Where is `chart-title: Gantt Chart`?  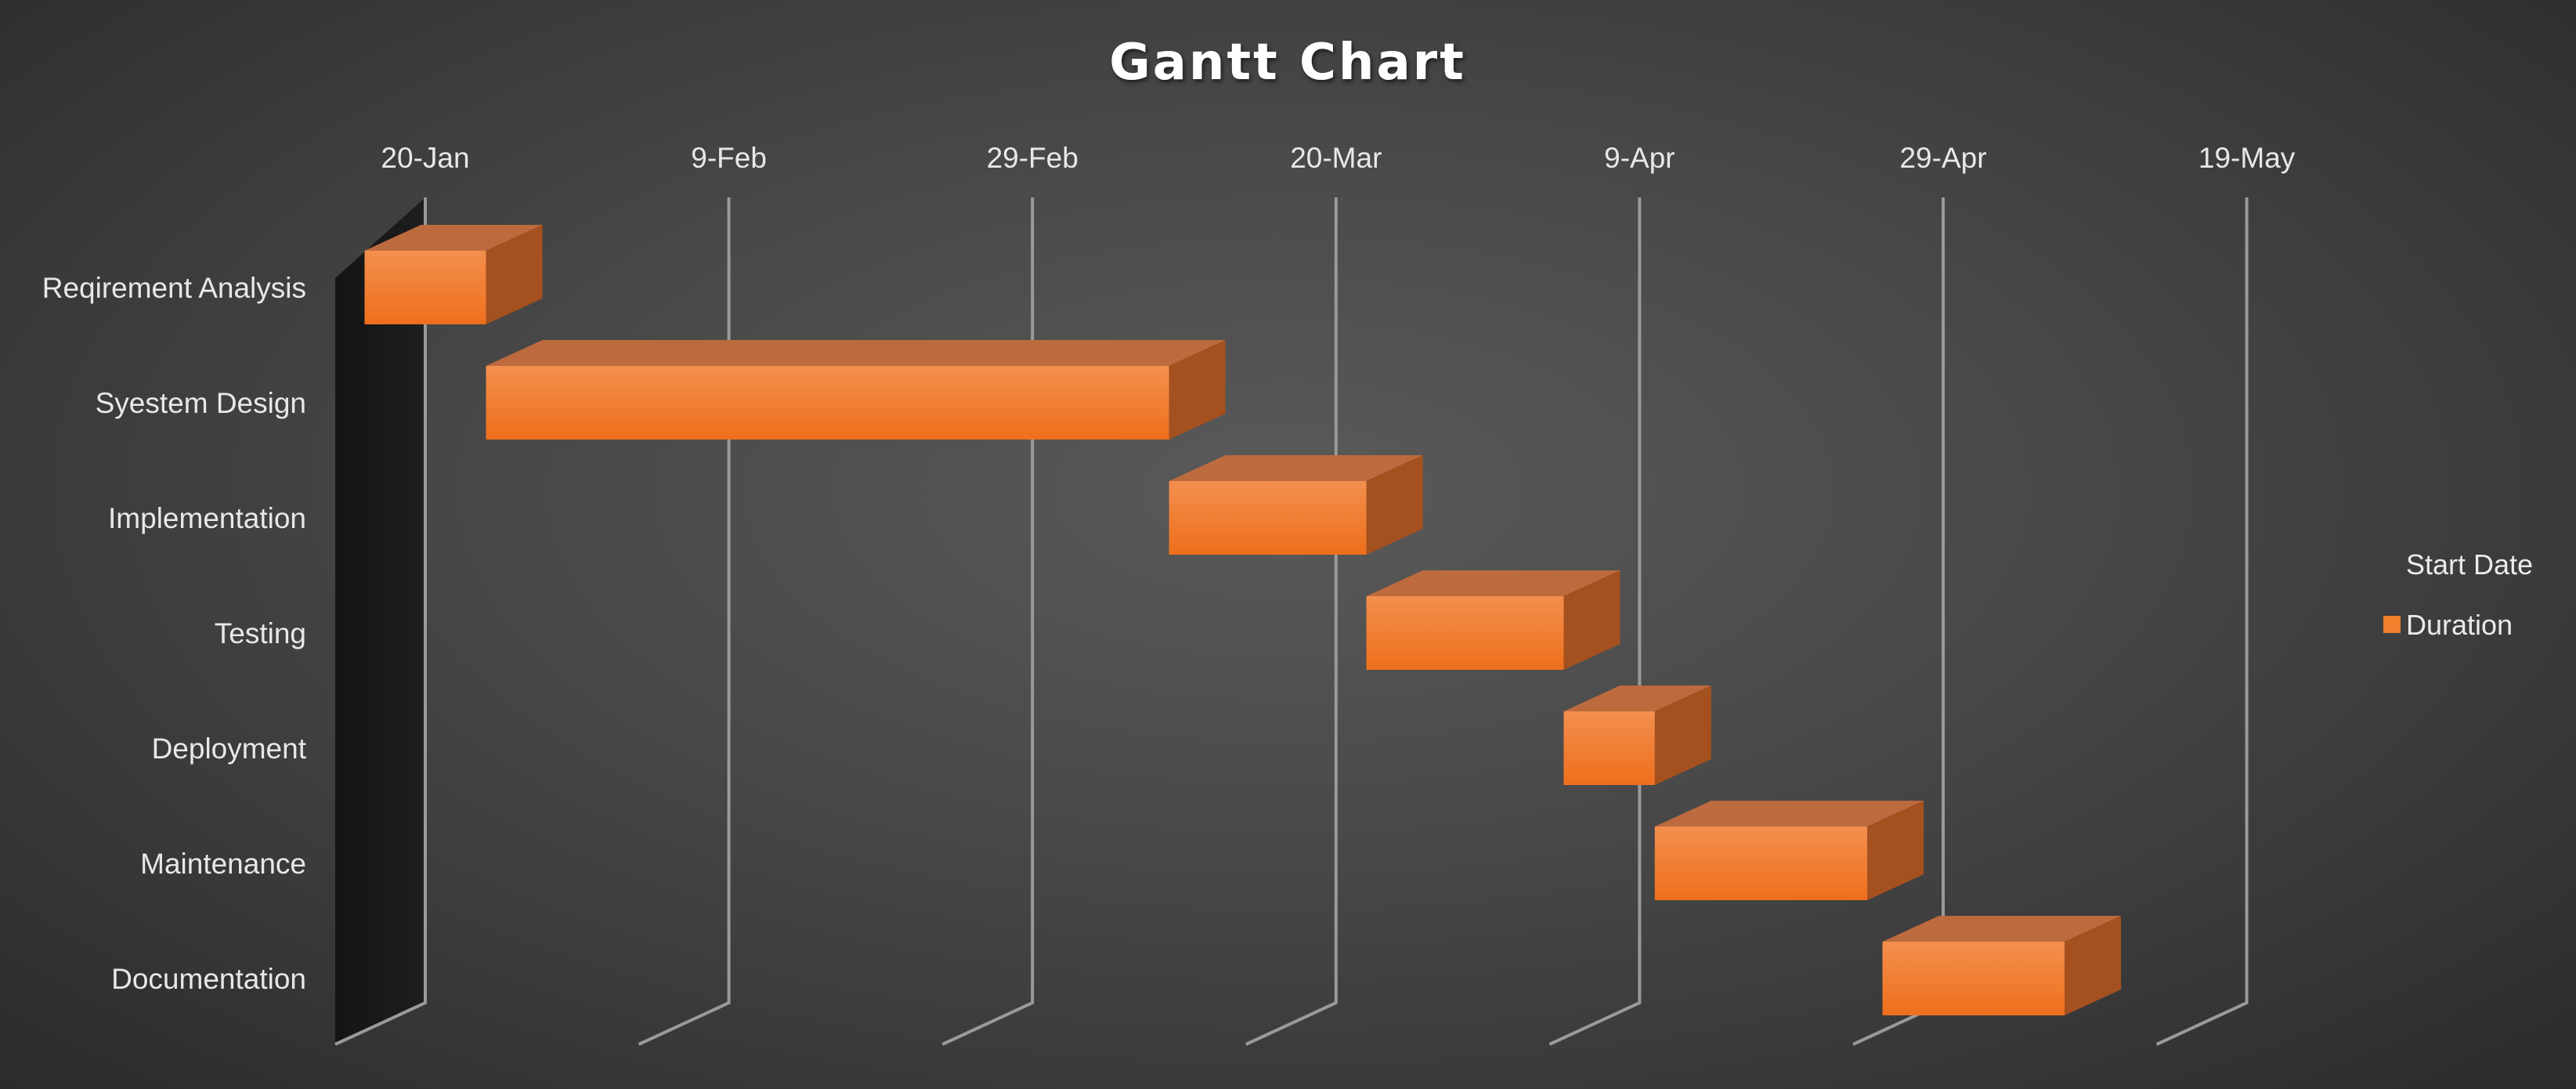
chart-title: Gantt Chart is located at coordinates (1287, 63).